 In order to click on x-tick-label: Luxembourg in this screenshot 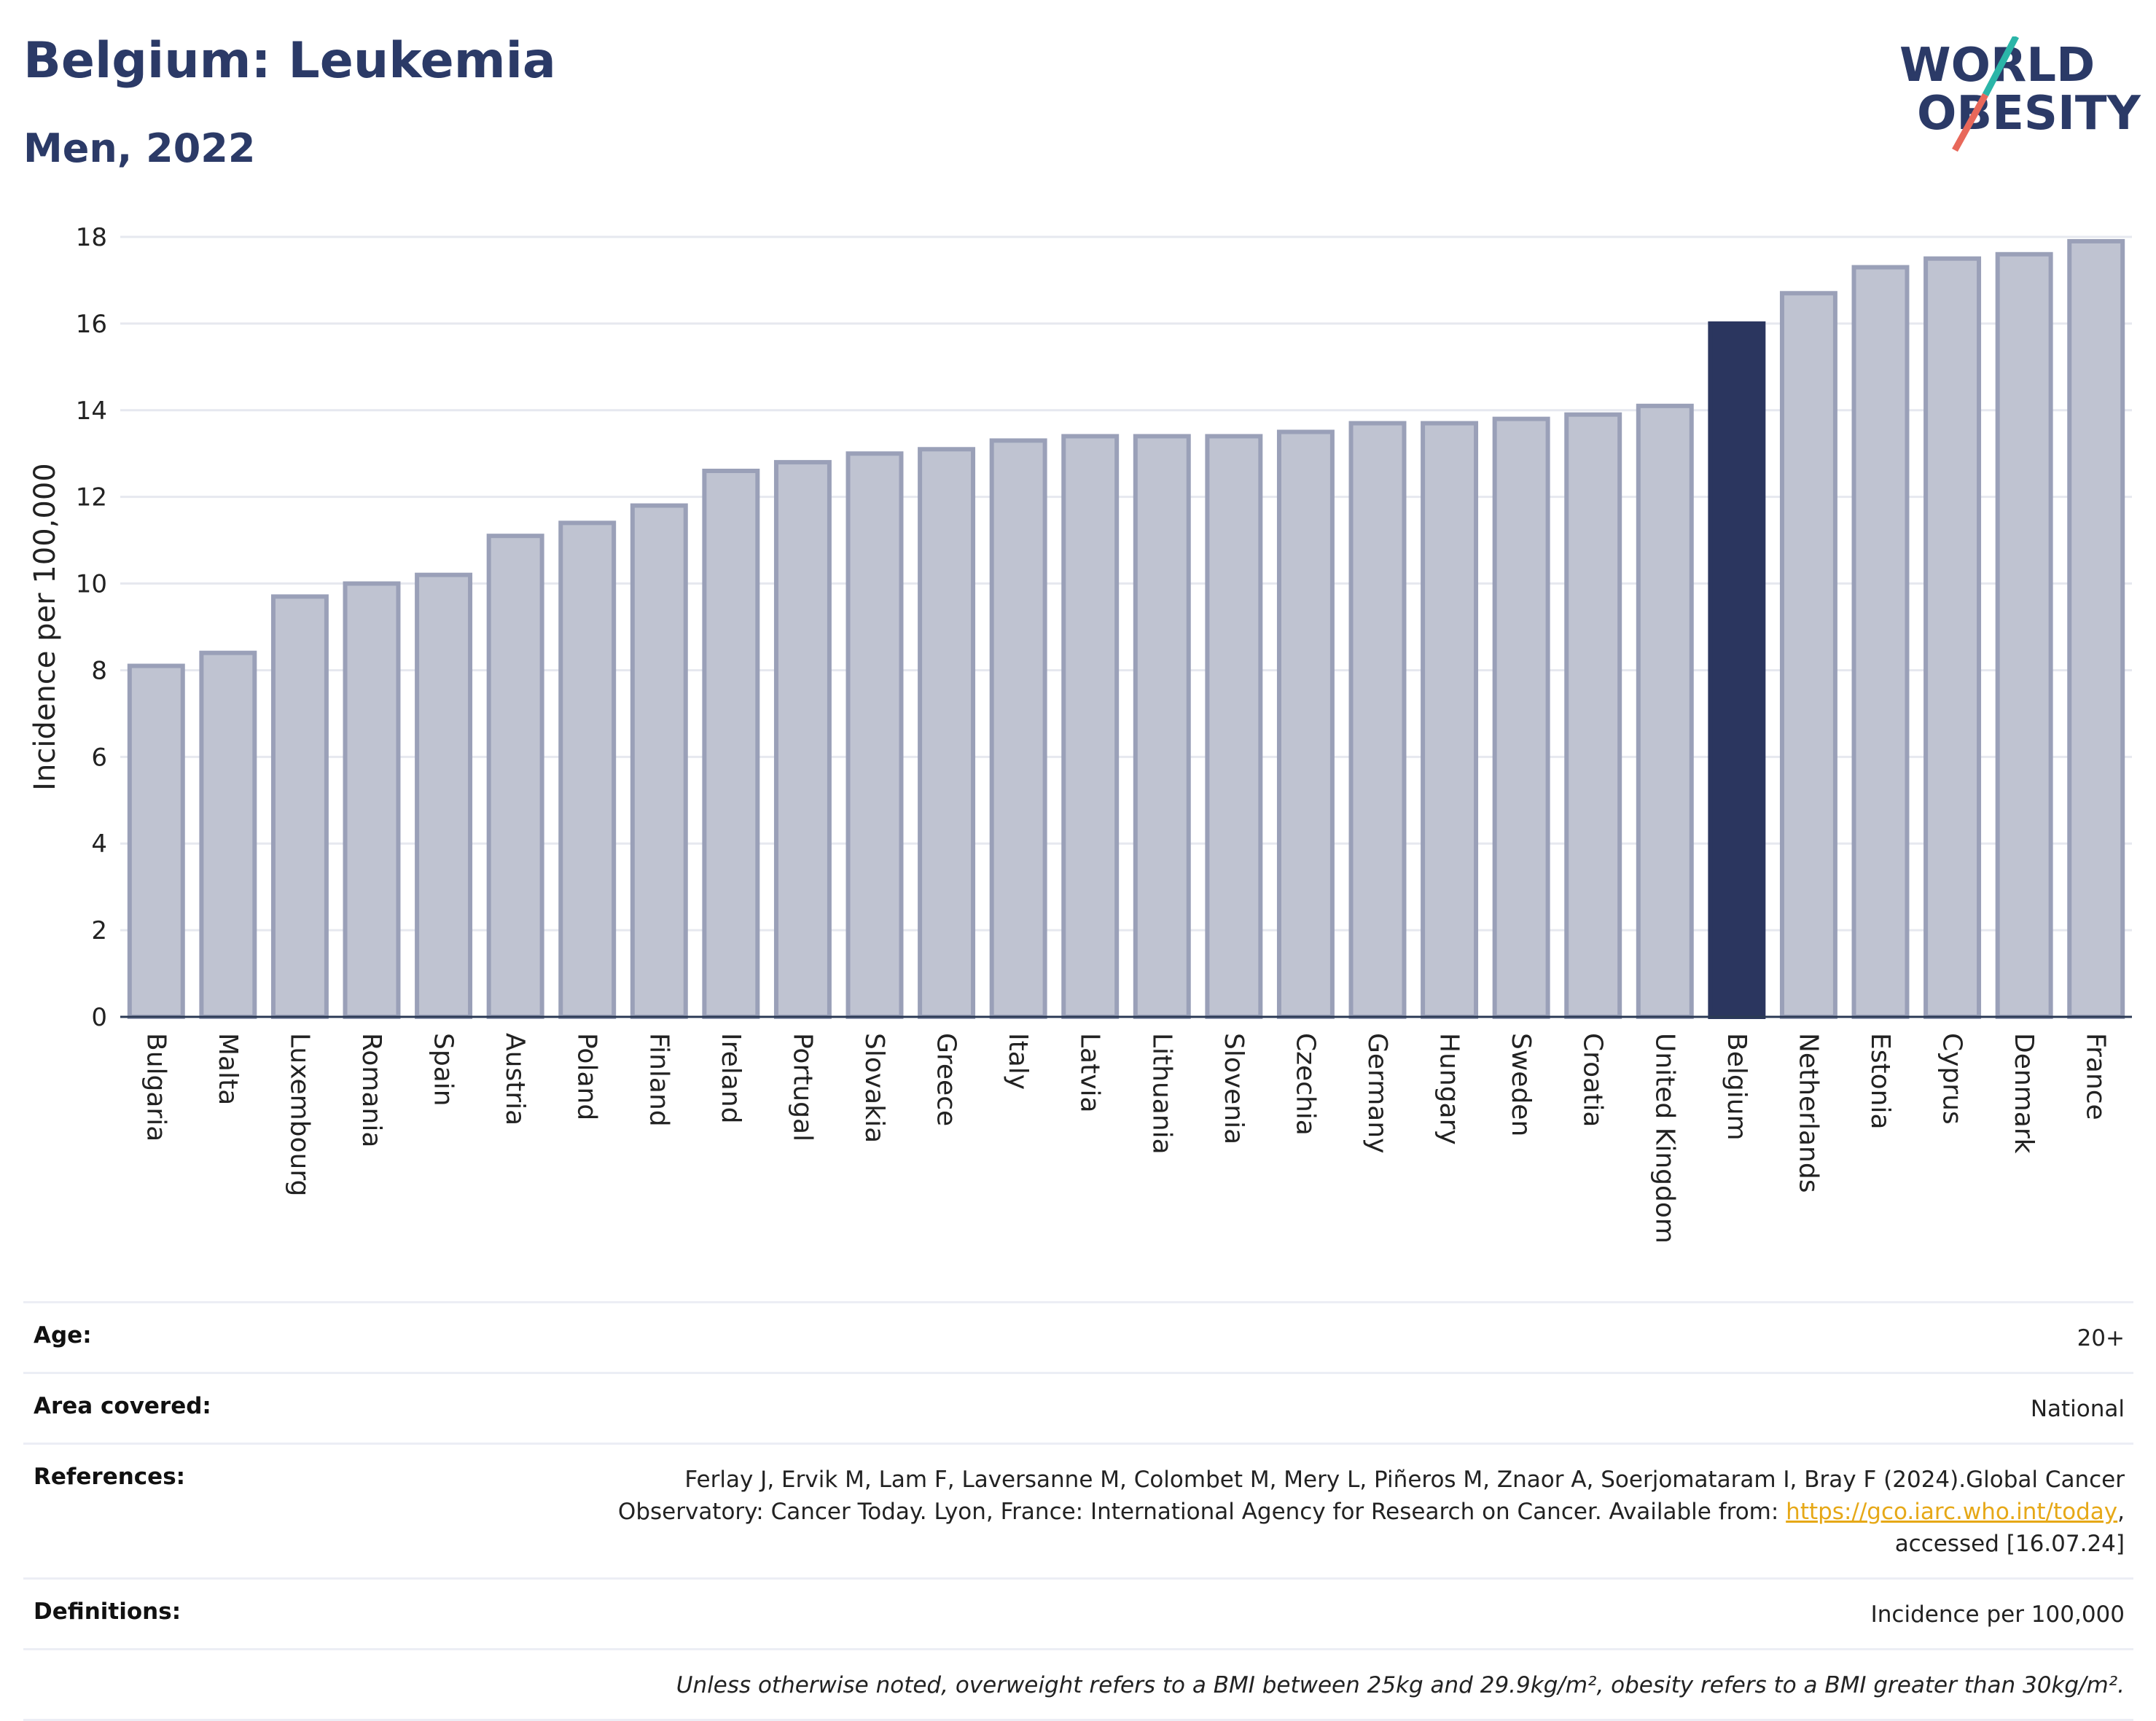, I will do `click(299, 1114)`.